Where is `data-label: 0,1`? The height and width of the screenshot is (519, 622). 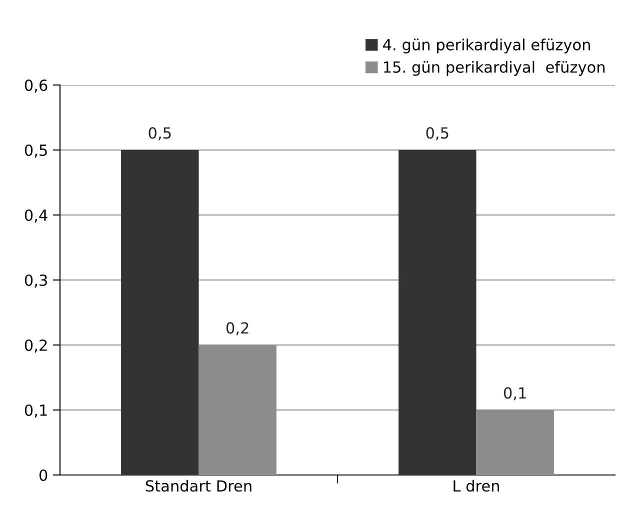 data-label: 0,1 is located at coordinates (515, 393).